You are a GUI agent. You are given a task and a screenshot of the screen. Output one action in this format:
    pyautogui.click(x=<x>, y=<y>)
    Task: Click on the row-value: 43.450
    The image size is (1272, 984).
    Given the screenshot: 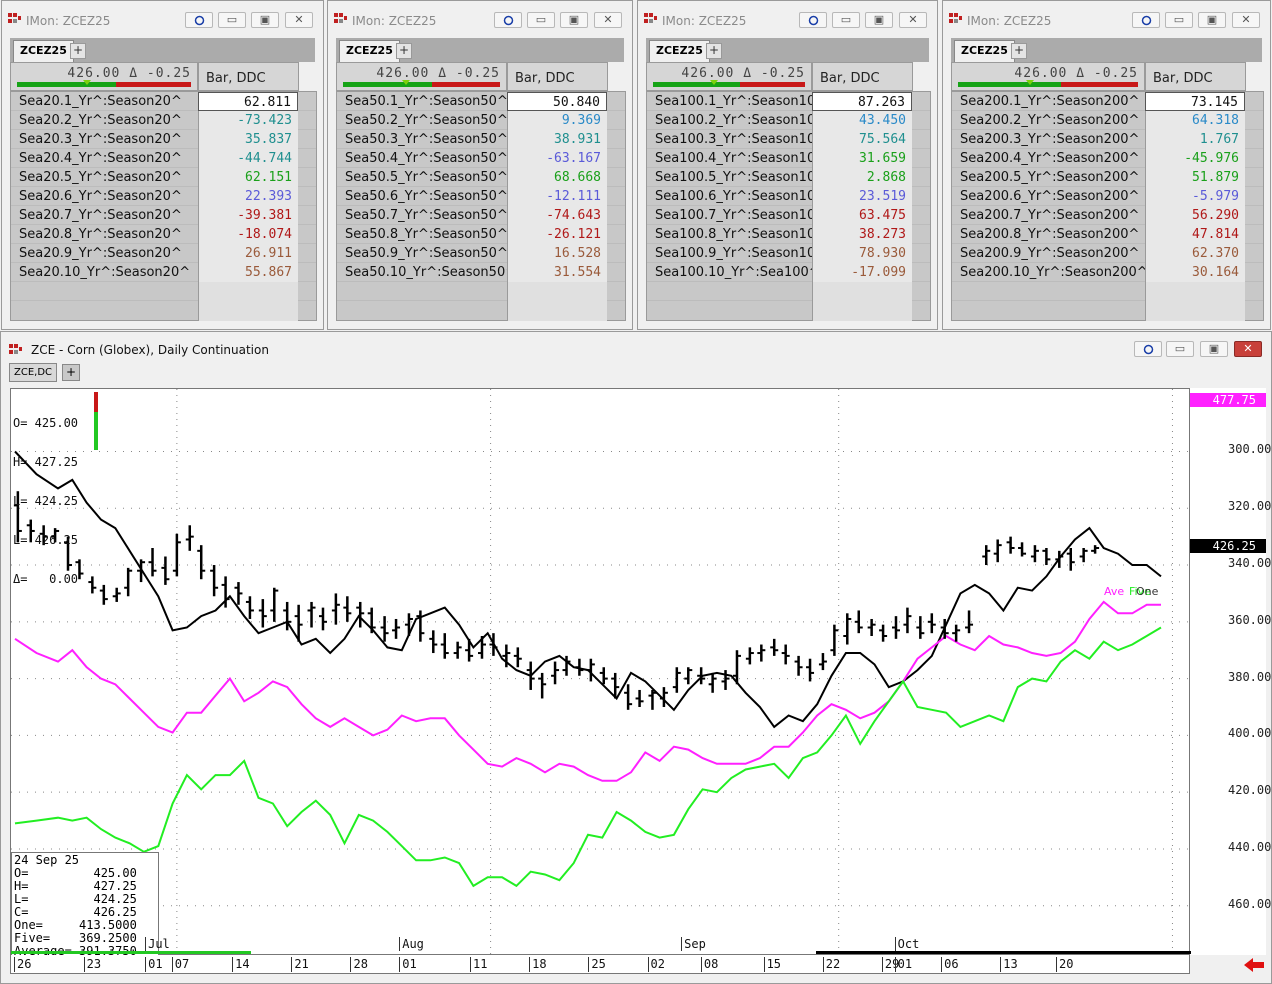 What is the action you would take?
    pyautogui.click(x=862, y=120)
    